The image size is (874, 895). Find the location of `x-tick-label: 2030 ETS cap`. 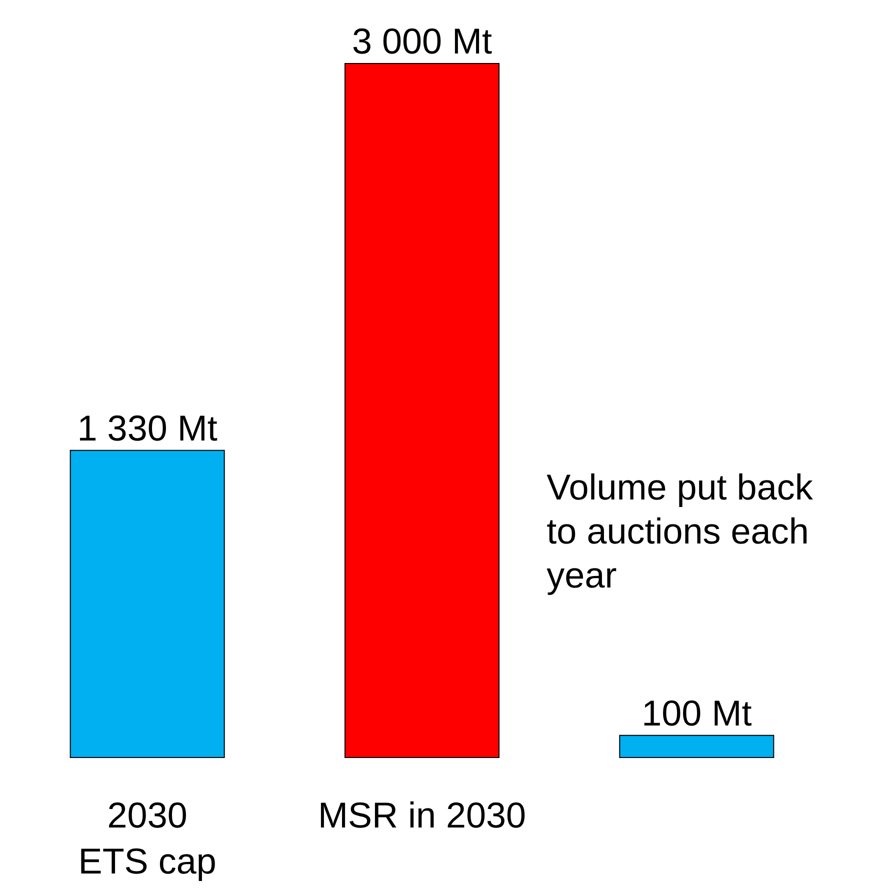

x-tick-label: 2030 ETS cap is located at coordinates (147, 838).